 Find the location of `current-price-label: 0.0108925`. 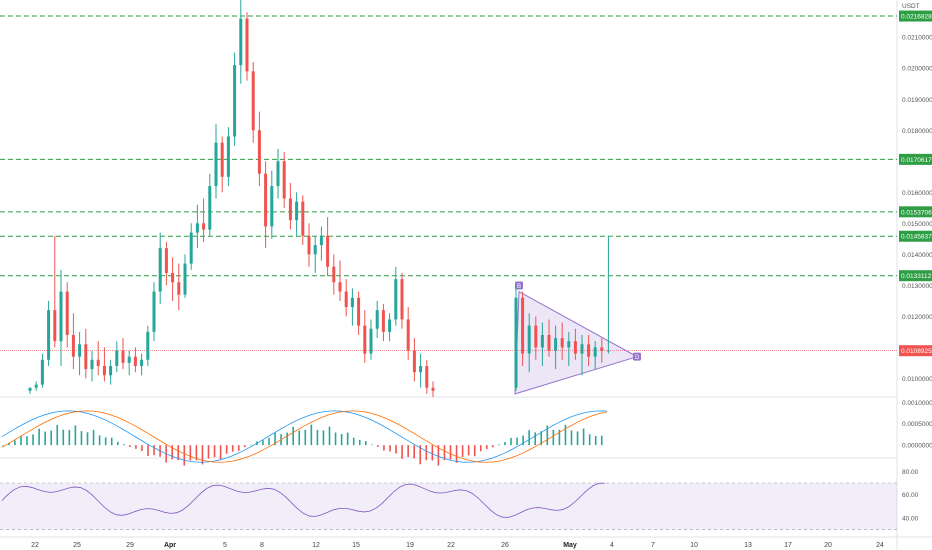

current-price-label: 0.0108925 is located at coordinates (916, 351).